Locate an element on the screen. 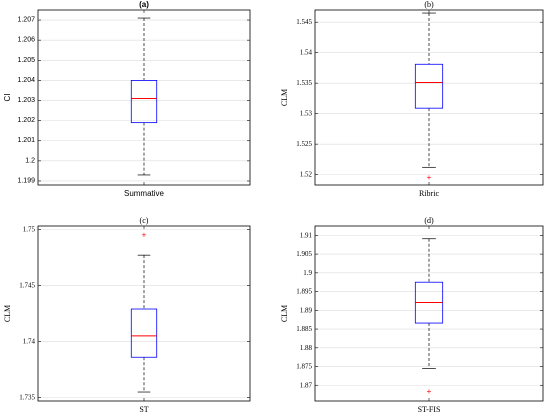  y-tick-label: 1.53 is located at coordinates (306, 114).